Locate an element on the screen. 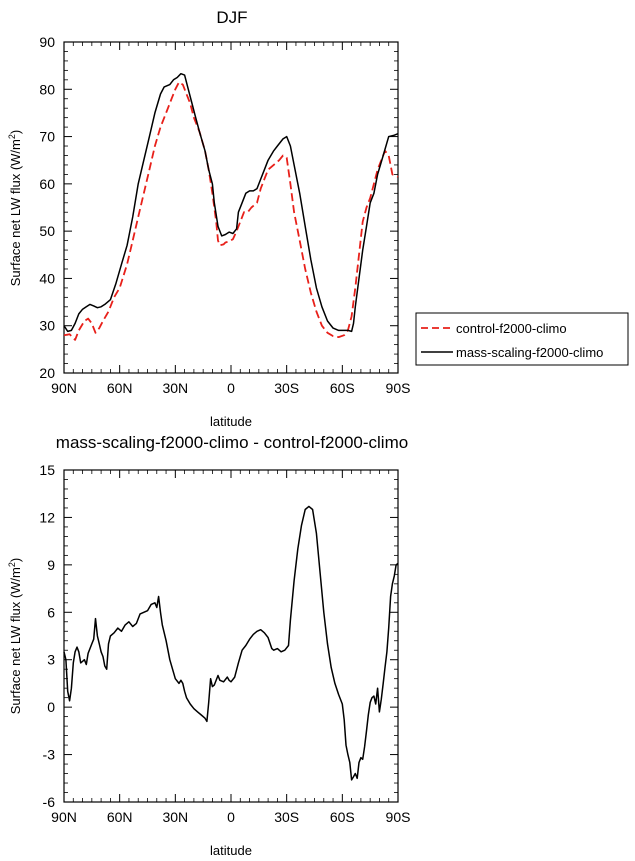 The width and height of the screenshot is (635, 861). bottom-y-tick-label: 0 is located at coordinates (51, 707).